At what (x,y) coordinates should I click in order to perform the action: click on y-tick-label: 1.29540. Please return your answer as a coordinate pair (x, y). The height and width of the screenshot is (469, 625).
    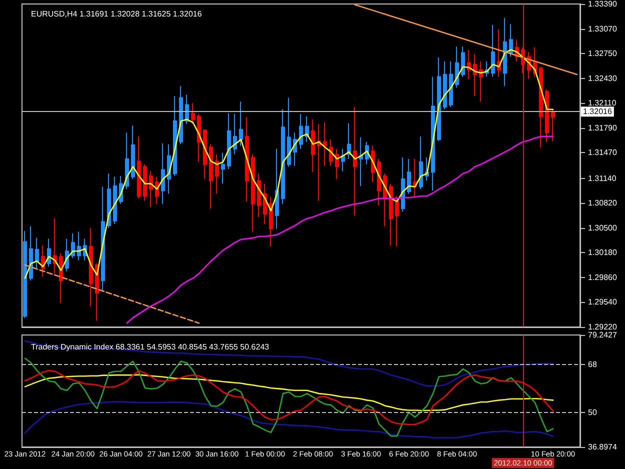
    Looking at the image, I should click on (603, 302).